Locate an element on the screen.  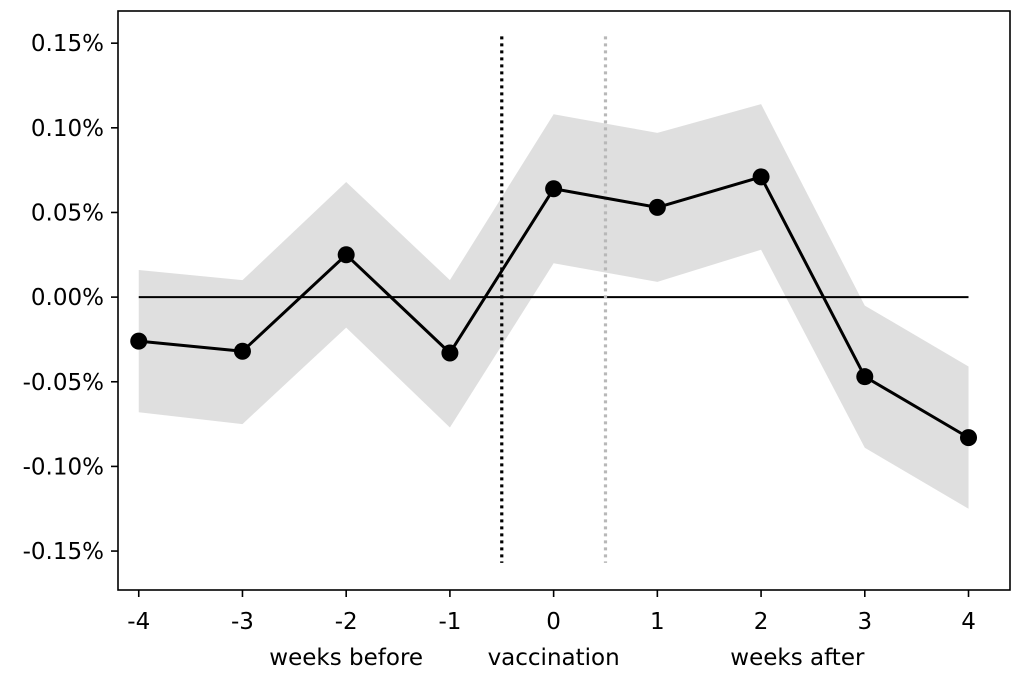
y-tick-label: 0.05% is located at coordinates (67, 213).